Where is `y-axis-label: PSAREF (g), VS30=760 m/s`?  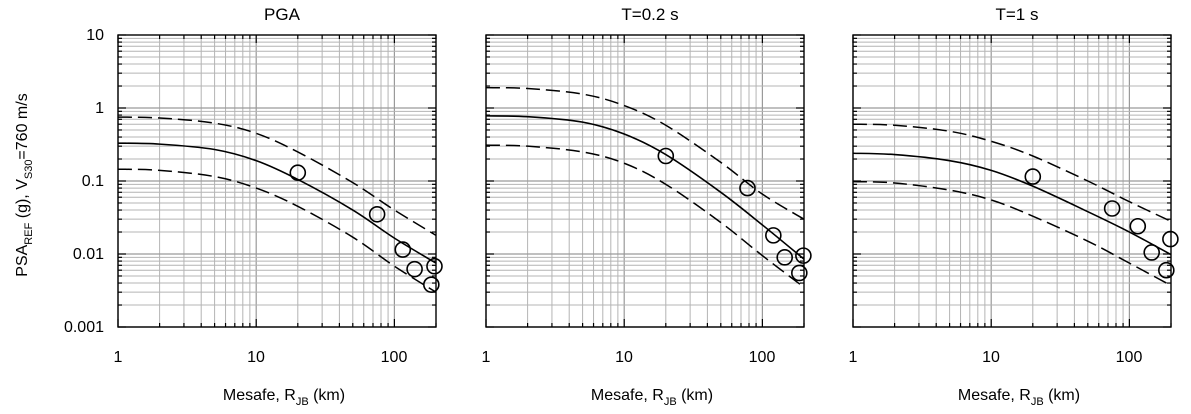 y-axis-label: PSAREF (g), VS30=760 m/s is located at coordinates (24, 184).